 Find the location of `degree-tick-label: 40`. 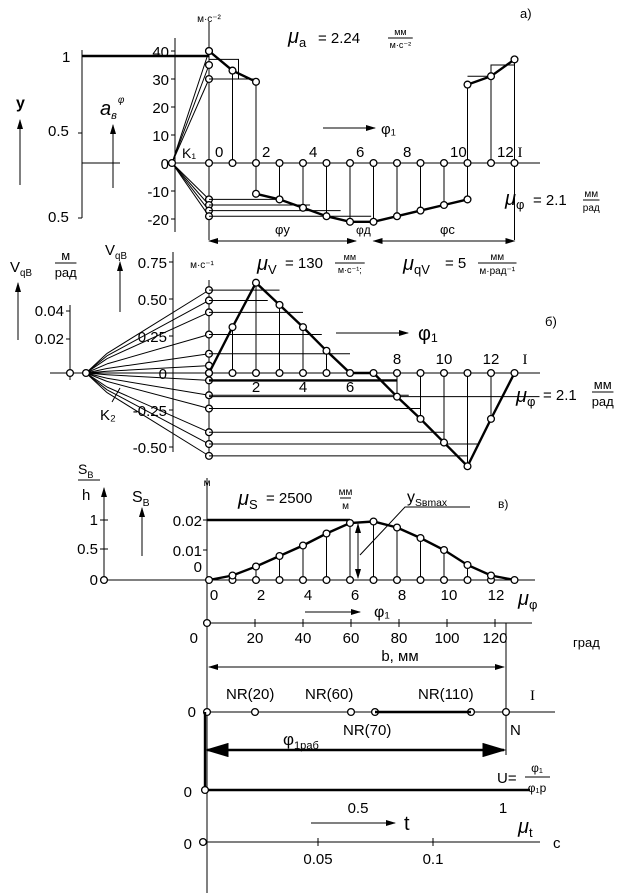

degree-tick-label: 40 is located at coordinates (303, 638).